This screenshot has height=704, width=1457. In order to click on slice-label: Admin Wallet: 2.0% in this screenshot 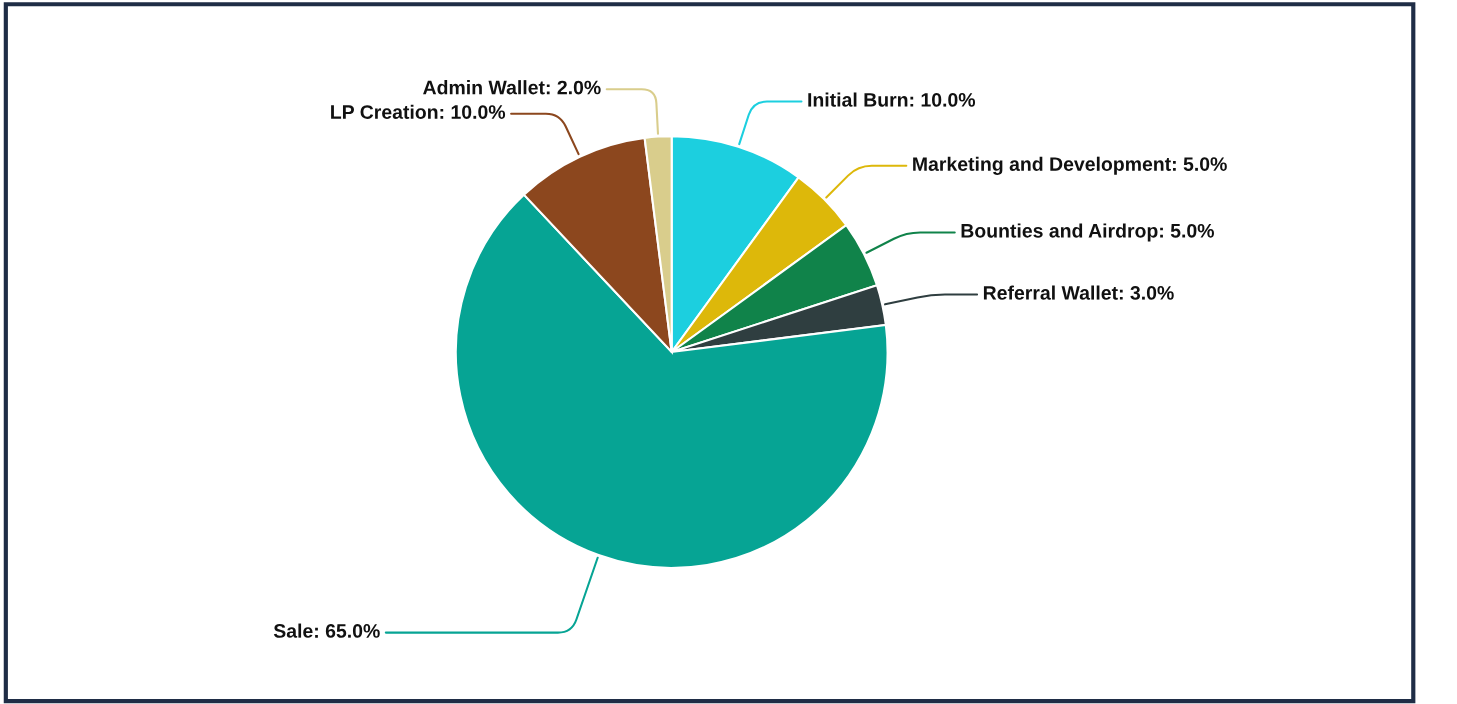, I will do `click(512, 87)`.